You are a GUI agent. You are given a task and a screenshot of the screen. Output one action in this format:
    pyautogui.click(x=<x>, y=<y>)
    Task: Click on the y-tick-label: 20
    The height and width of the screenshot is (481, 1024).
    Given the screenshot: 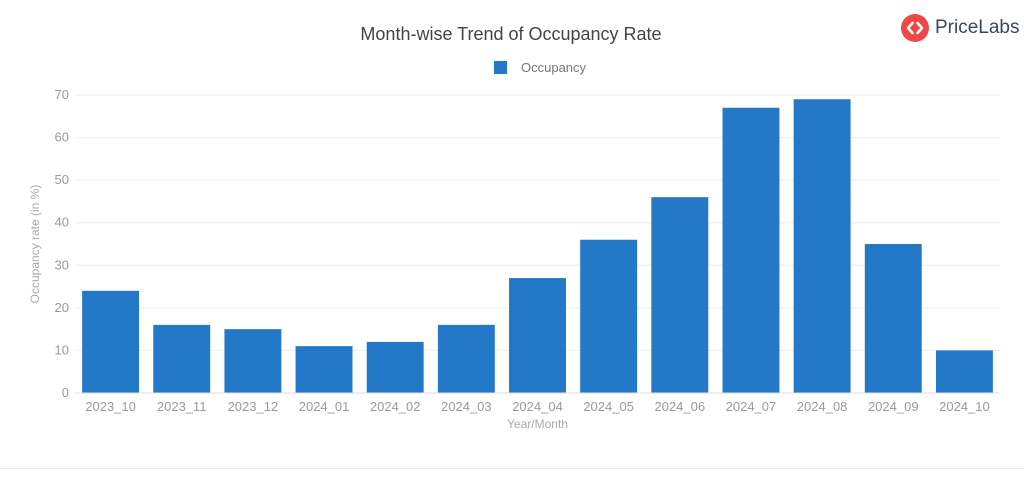 What is the action you would take?
    pyautogui.click(x=62, y=307)
    